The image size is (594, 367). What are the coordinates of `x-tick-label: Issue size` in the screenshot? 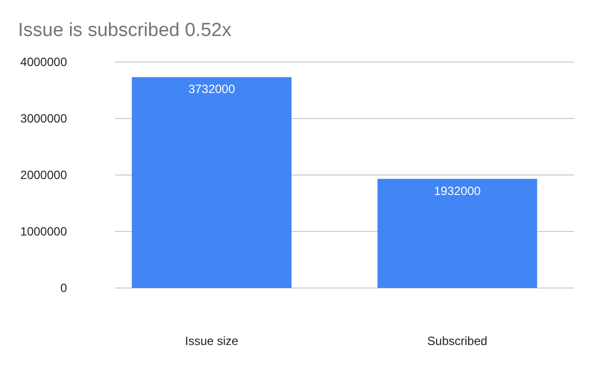 It's located at (212, 341).